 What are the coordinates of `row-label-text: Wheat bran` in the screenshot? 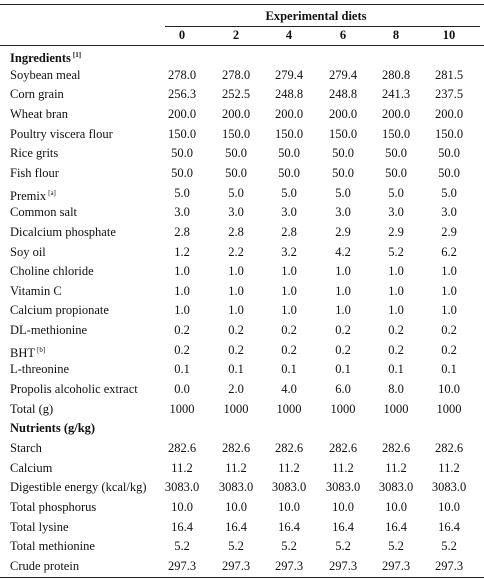 It's located at (39, 113).